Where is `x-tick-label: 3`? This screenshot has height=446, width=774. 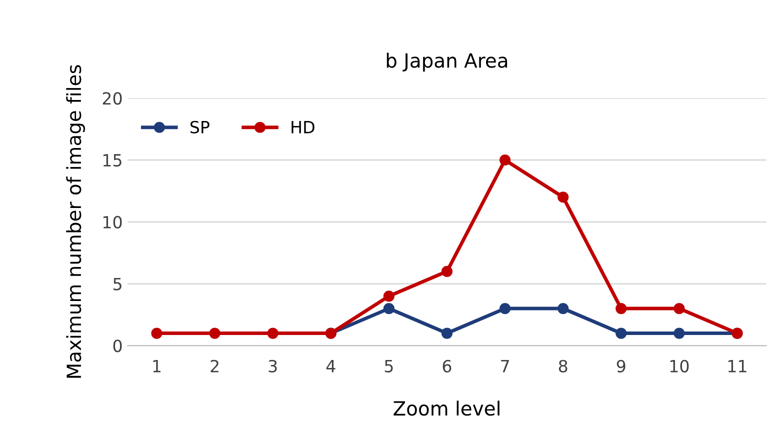
x-tick-label: 3 is located at coordinates (272, 366).